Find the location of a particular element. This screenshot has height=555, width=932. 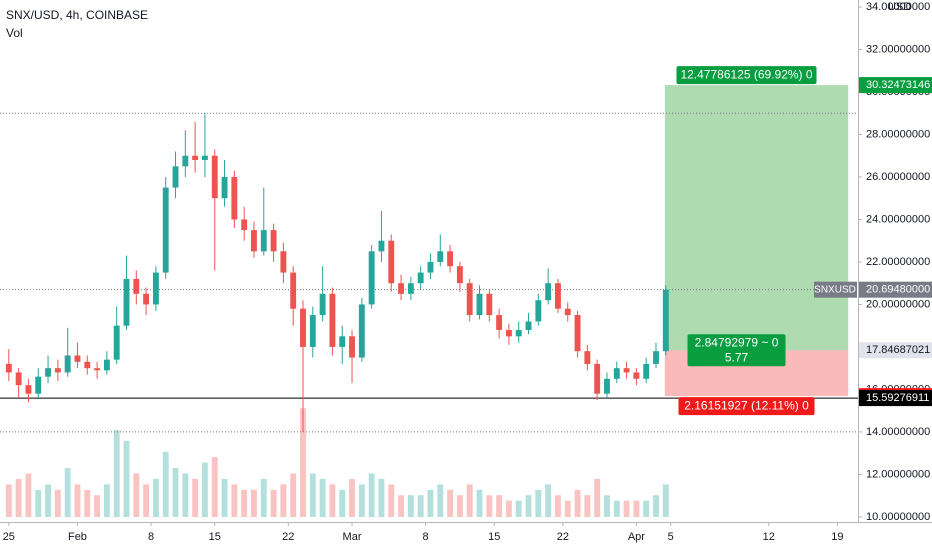

chart-title: SNX/USD, 4h, COINBASE is located at coordinates (77, 15).